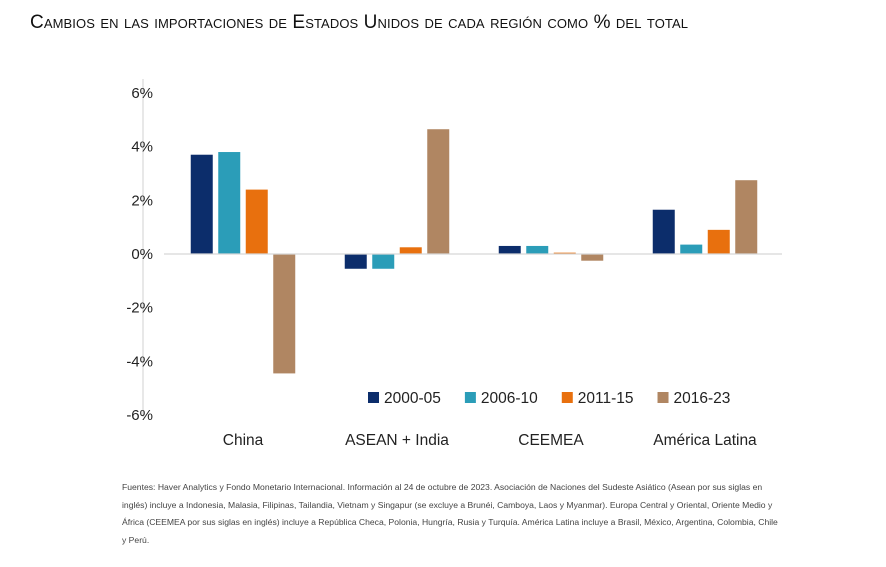 The width and height of the screenshot is (886, 567). I want to click on y-tick-label: -6%, so click(139, 415).